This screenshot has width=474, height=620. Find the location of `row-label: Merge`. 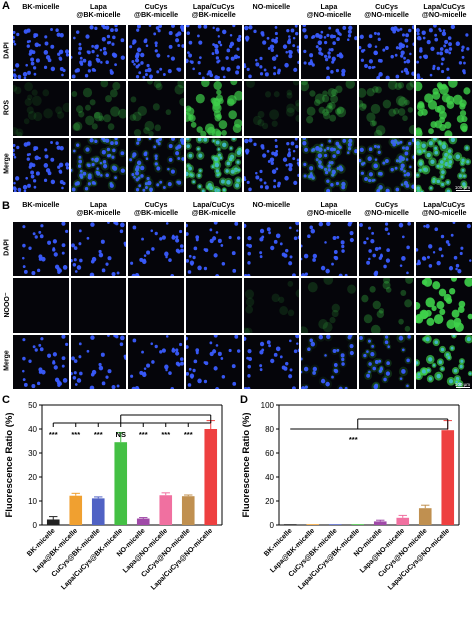

row-label: Merge is located at coordinates (7, 360).